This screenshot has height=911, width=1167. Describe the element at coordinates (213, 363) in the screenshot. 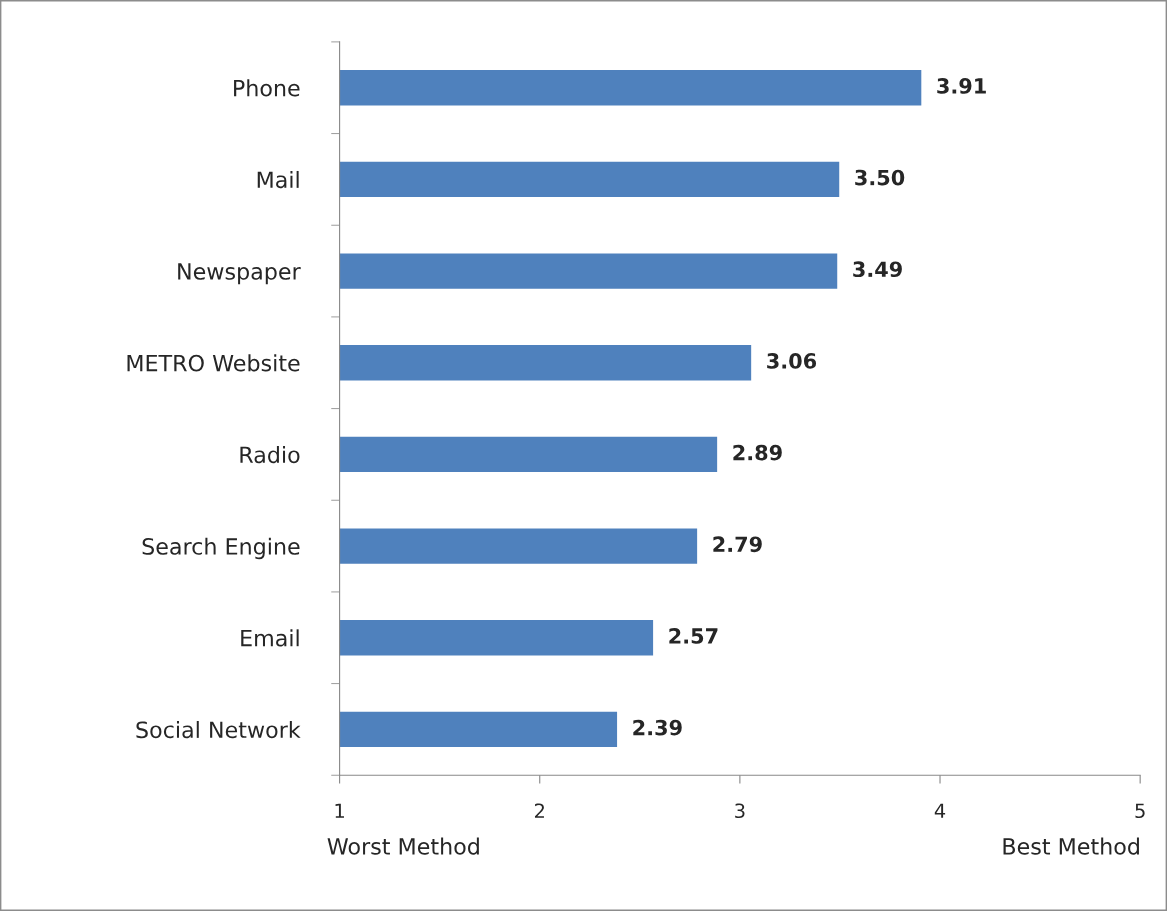

I see `y-tick-label: METRO Website` at that location.